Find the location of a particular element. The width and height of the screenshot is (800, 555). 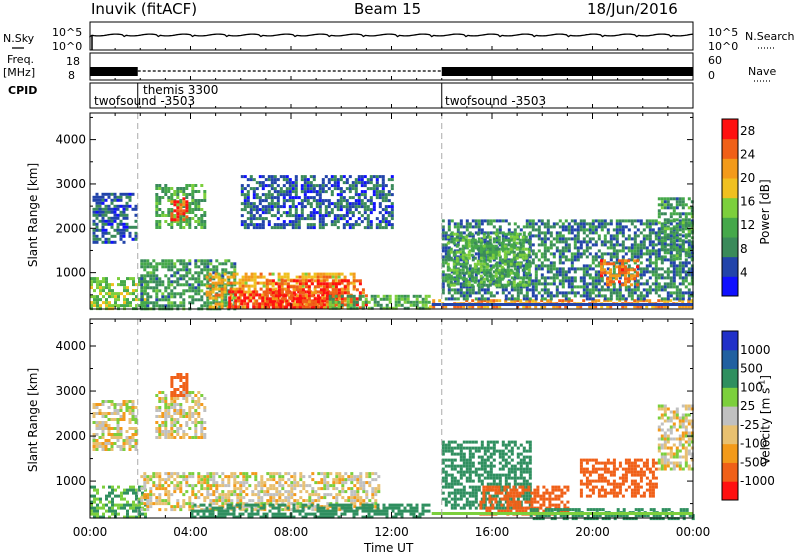

x-tick-label: 08:00 is located at coordinates (291, 532).